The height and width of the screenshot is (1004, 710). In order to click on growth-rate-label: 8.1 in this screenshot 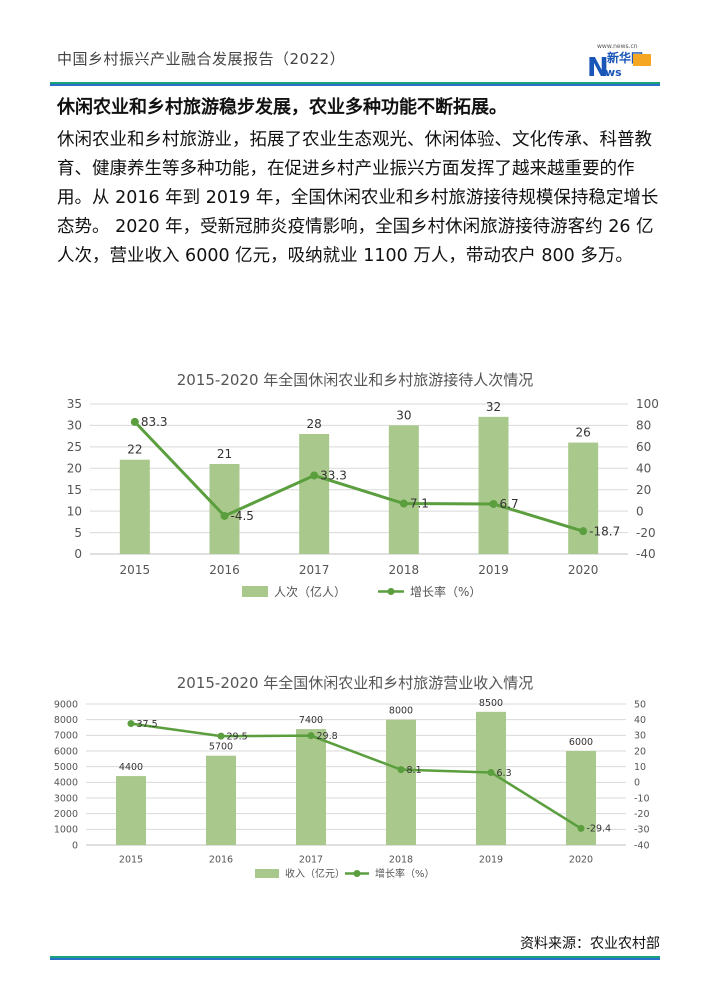, I will do `click(414, 770)`.